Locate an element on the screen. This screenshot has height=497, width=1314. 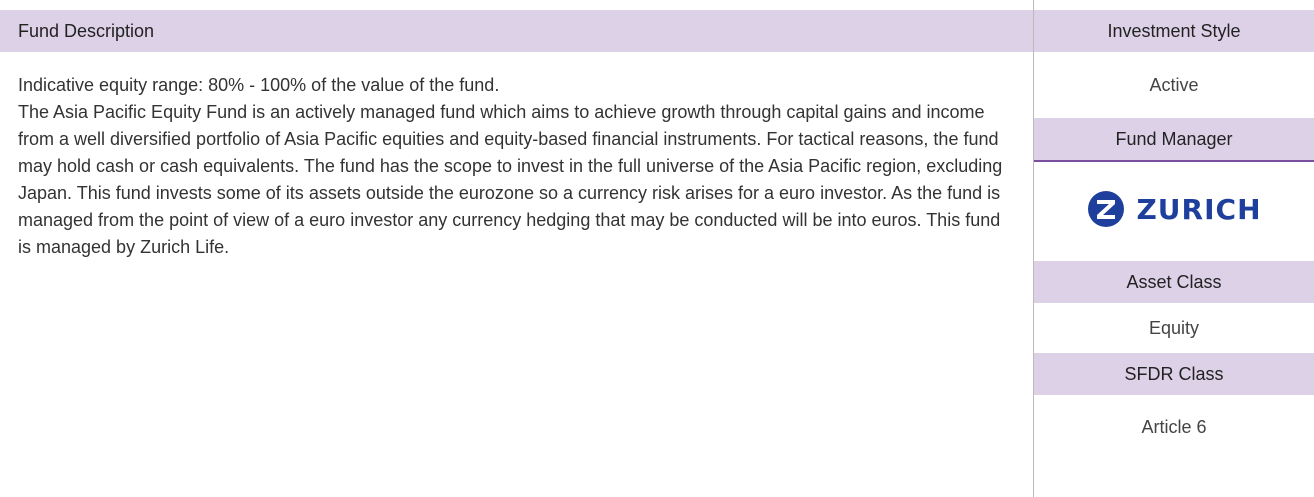
section-header: SFDR Class is located at coordinates (1174, 374).